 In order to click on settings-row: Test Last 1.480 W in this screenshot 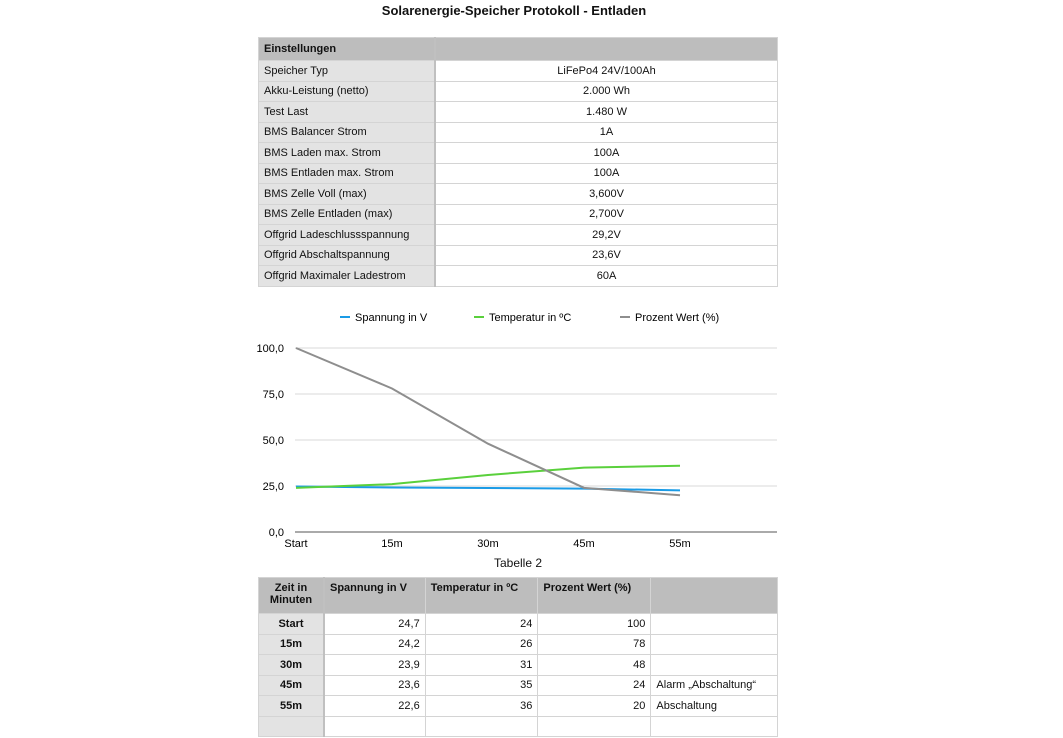, I will do `click(518, 112)`.